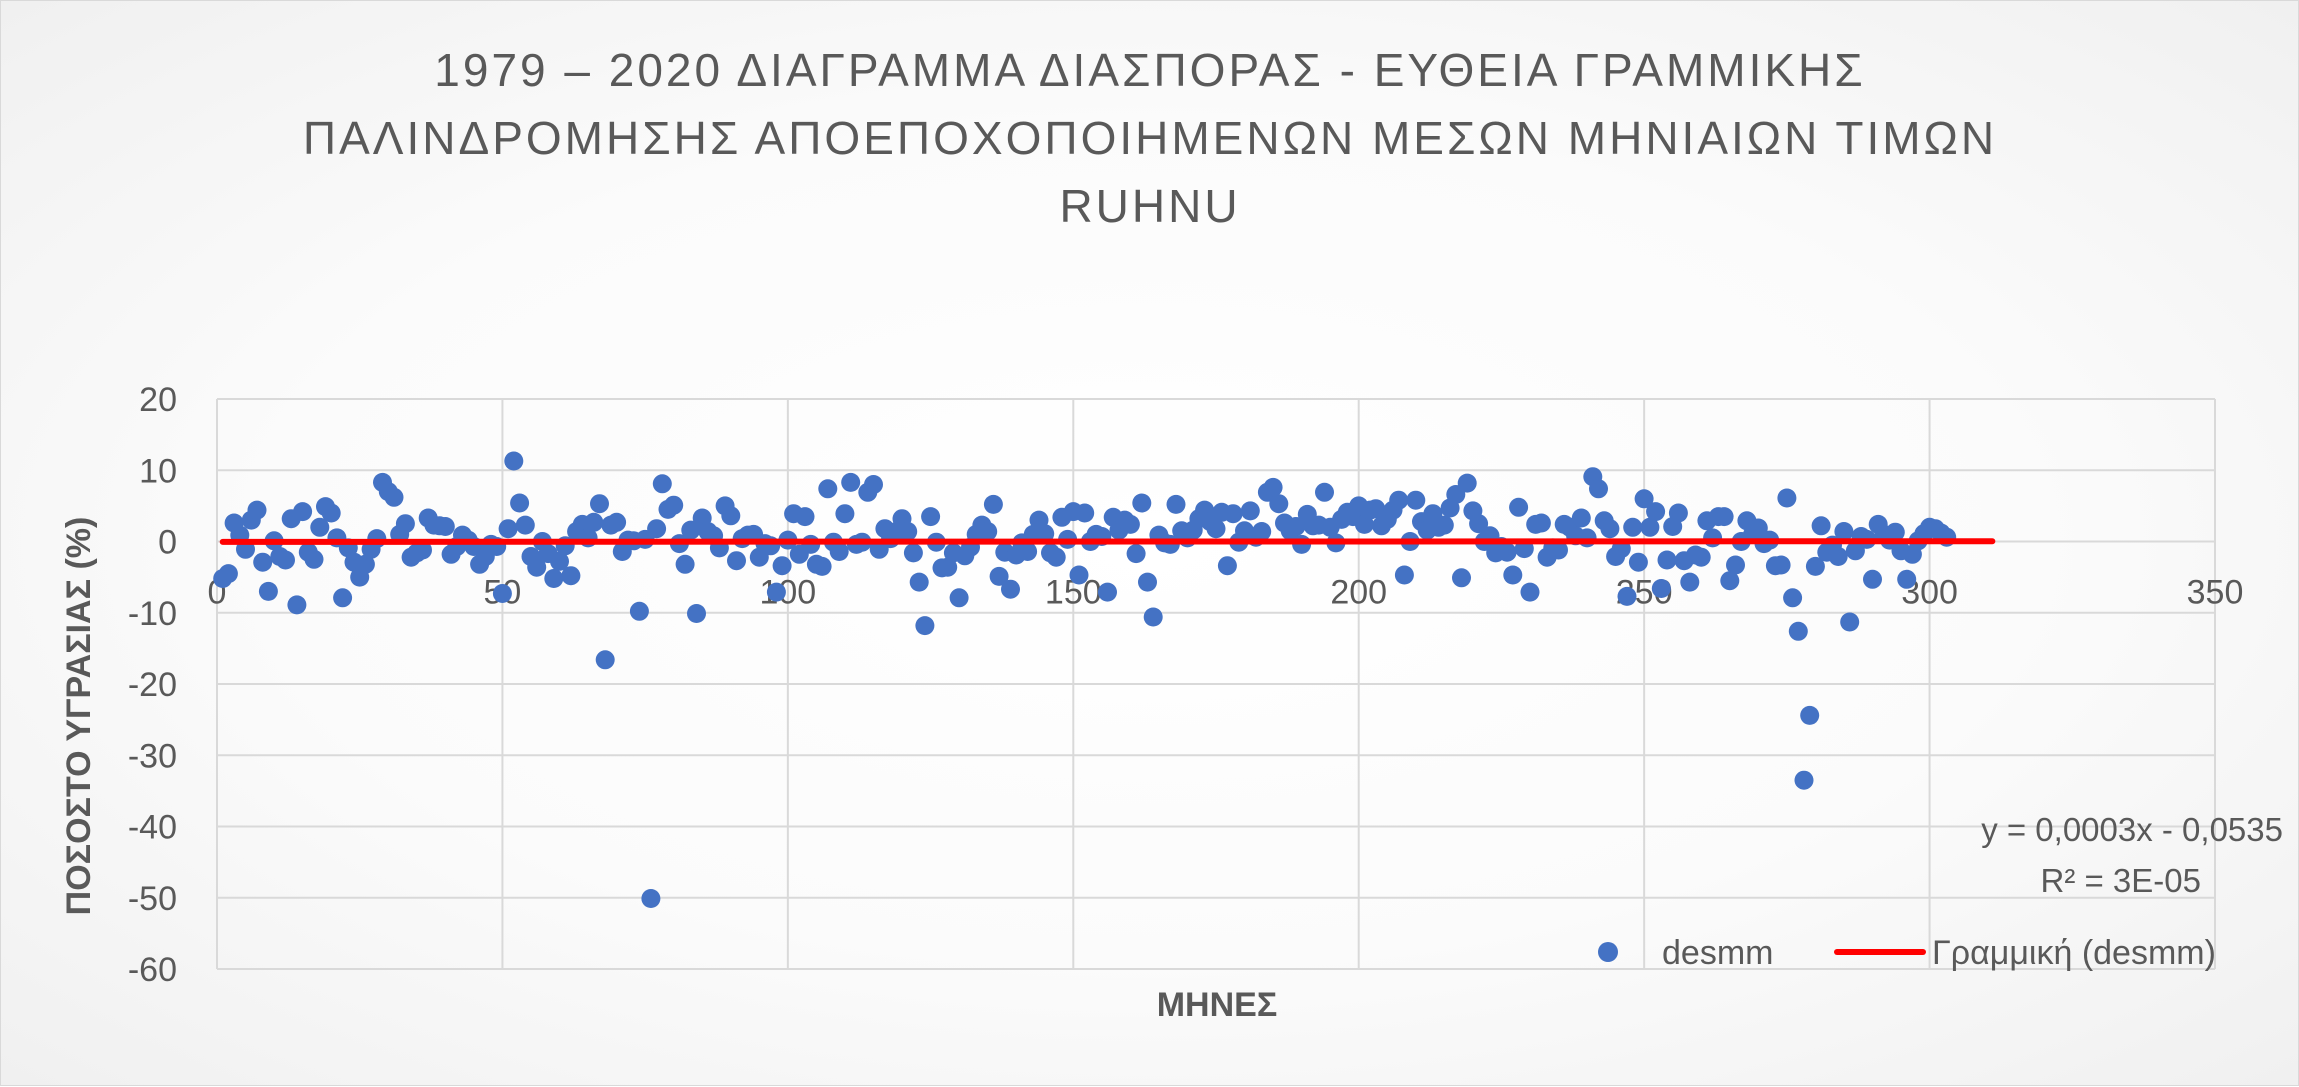  I want to click on x-axis-ticks: 050100150200250300350, so click(1226, 593).